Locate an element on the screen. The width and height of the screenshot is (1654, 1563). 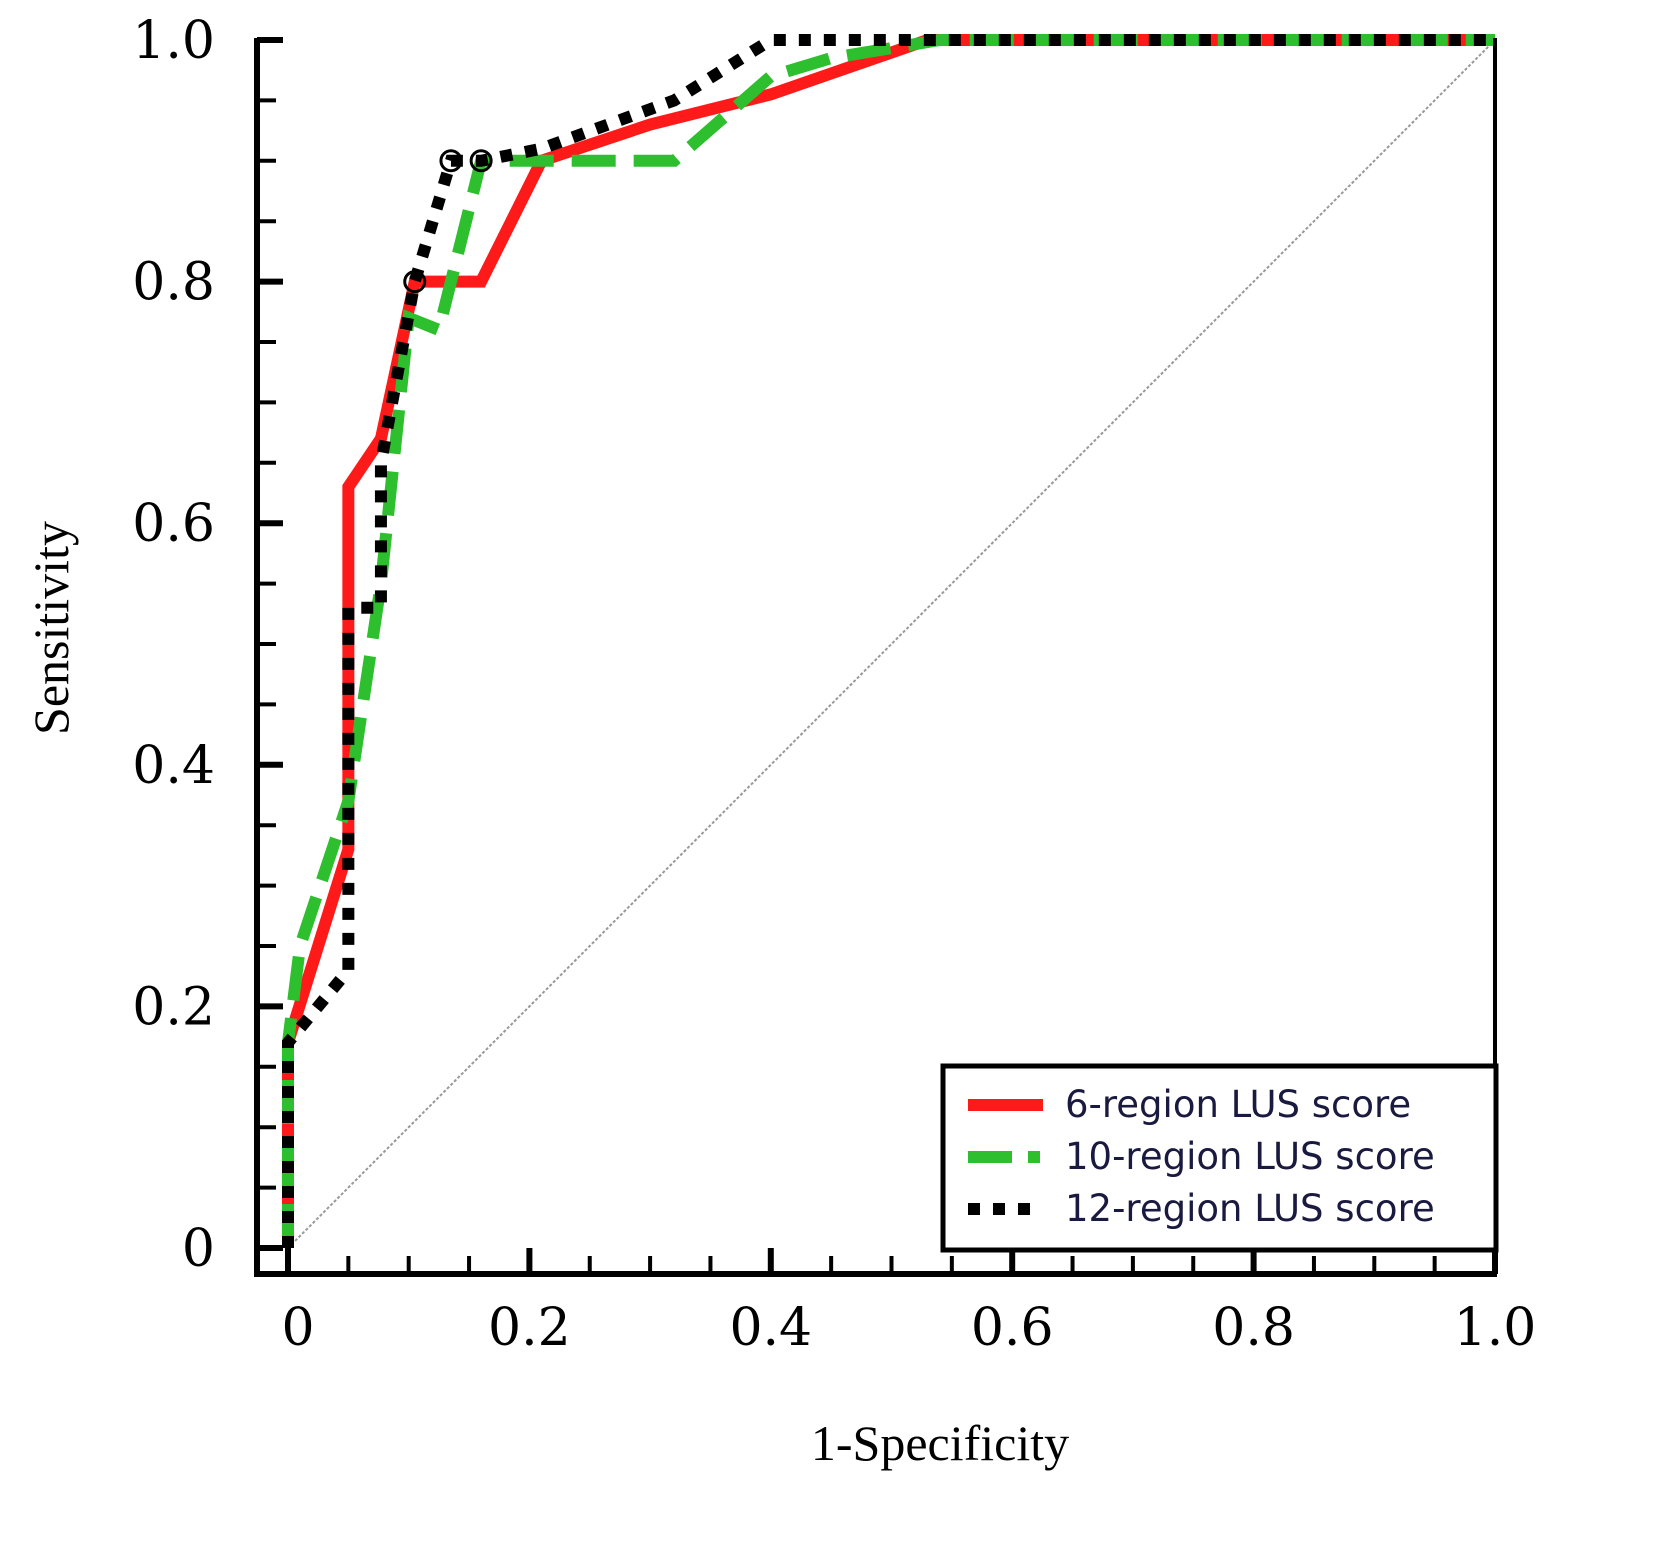
legend-label-6-region: 6-region LUS score is located at coordinates (1238, 1104).